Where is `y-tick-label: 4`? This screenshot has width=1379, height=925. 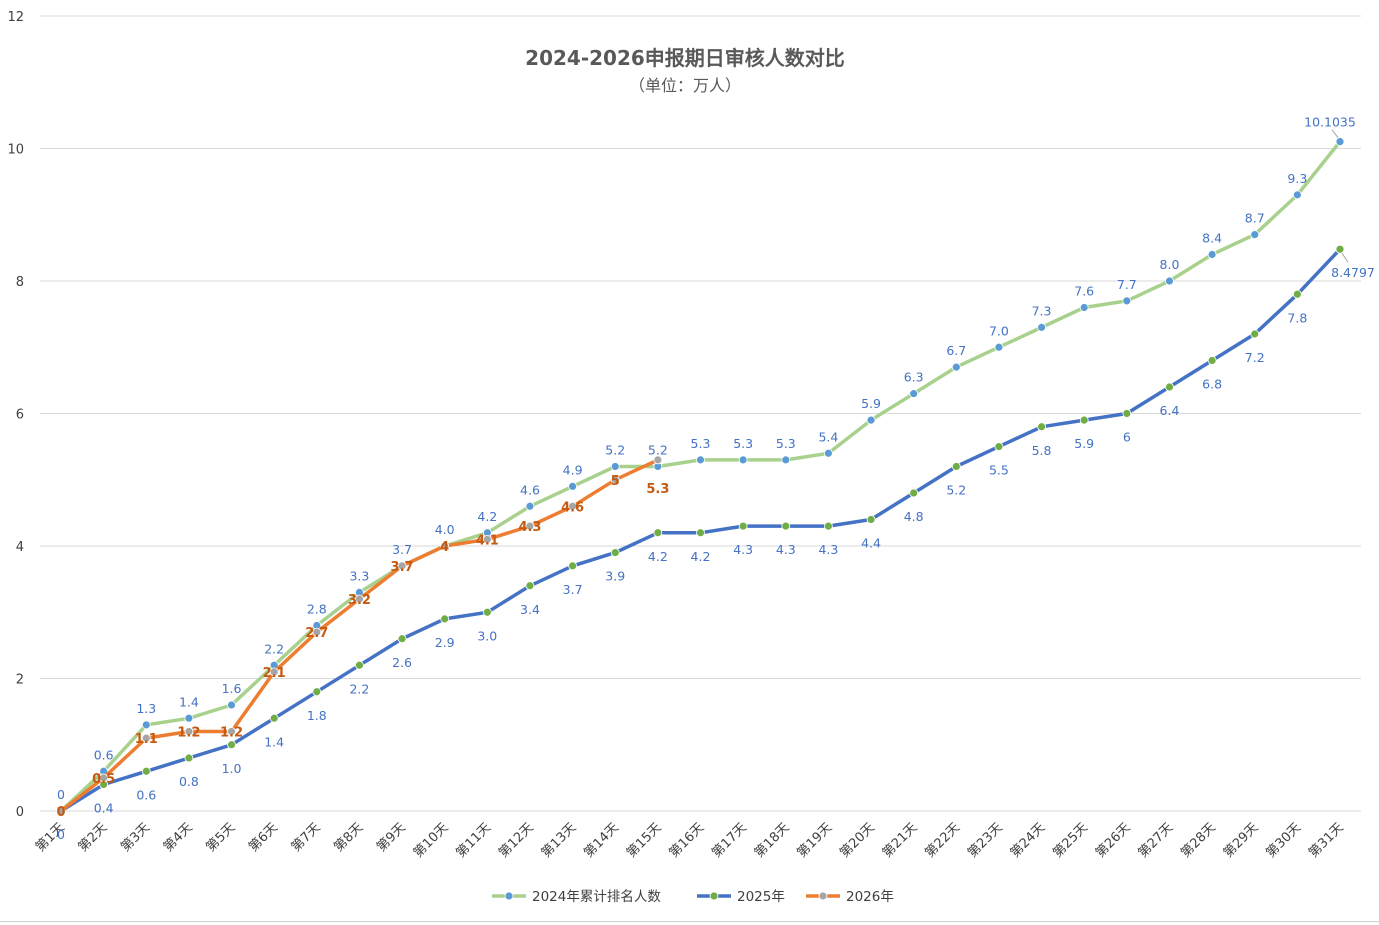 y-tick-label: 4 is located at coordinates (20, 547).